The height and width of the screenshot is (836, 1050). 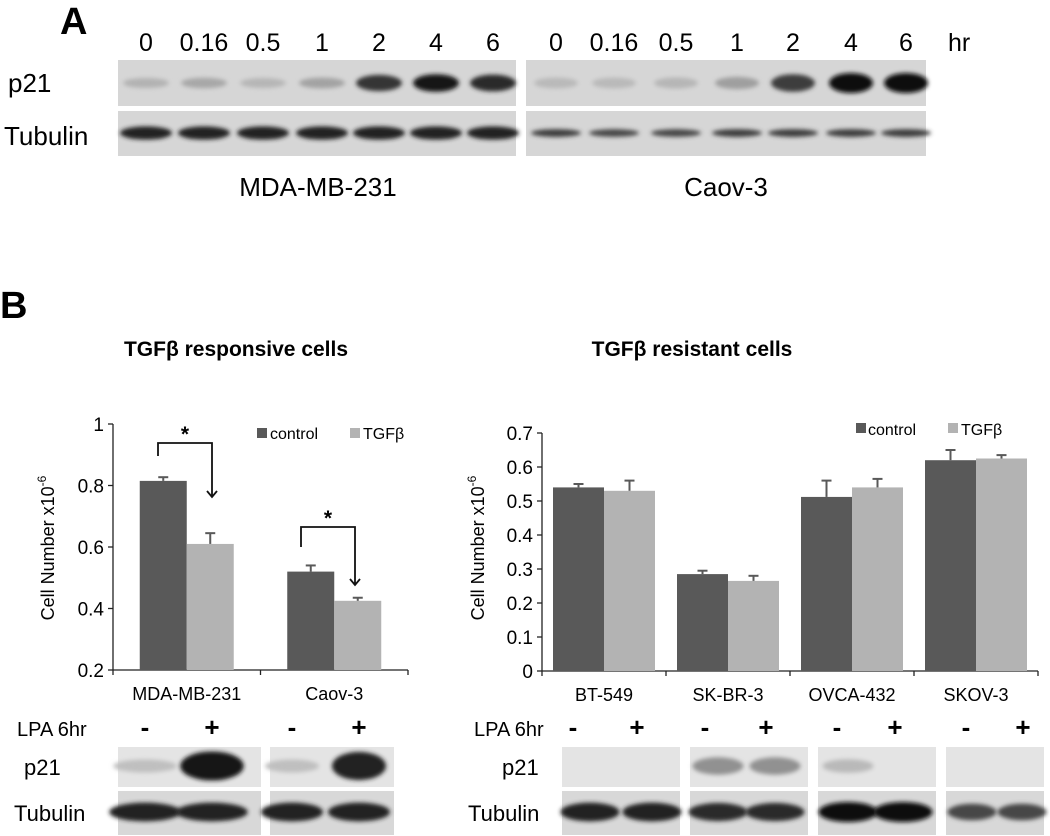 What do you see at coordinates (334, 694) in the screenshot?
I see `x-tick-label: Caov-3` at bounding box center [334, 694].